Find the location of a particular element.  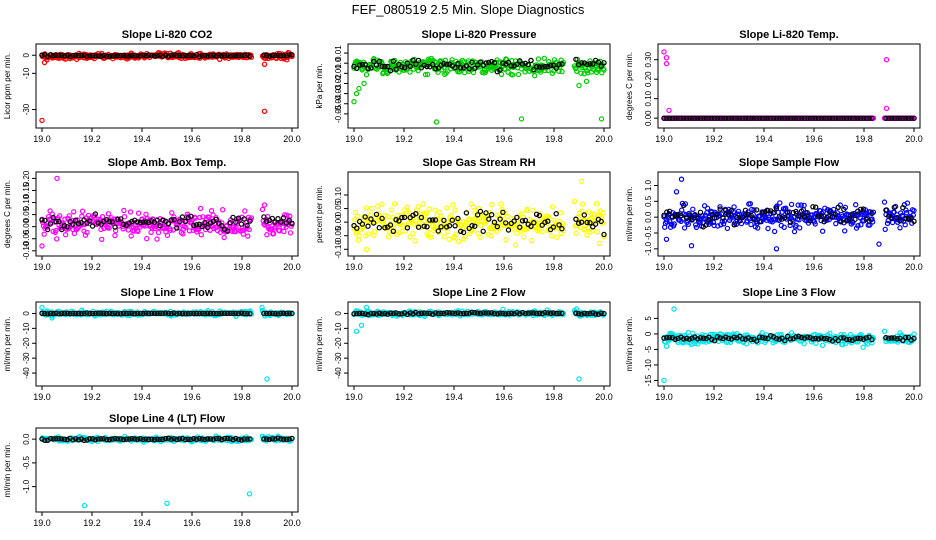

y-tick-label: 0.05 is located at coordinates (338, 208).